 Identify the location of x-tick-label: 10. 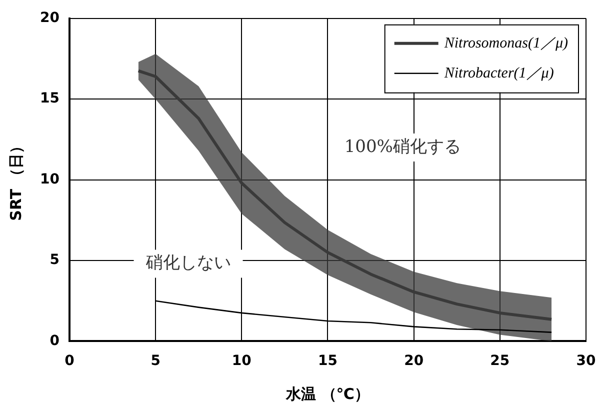
(242, 361).